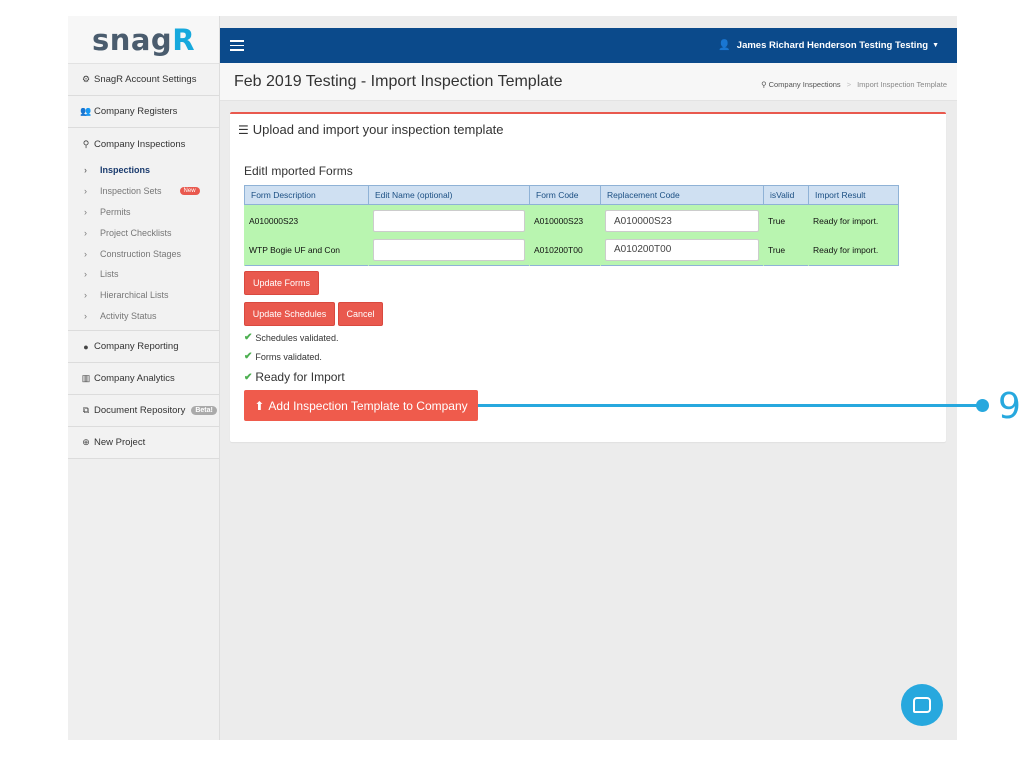 This screenshot has width=1024, height=768. I want to click on users-icon: 👥, so click(86, 111).